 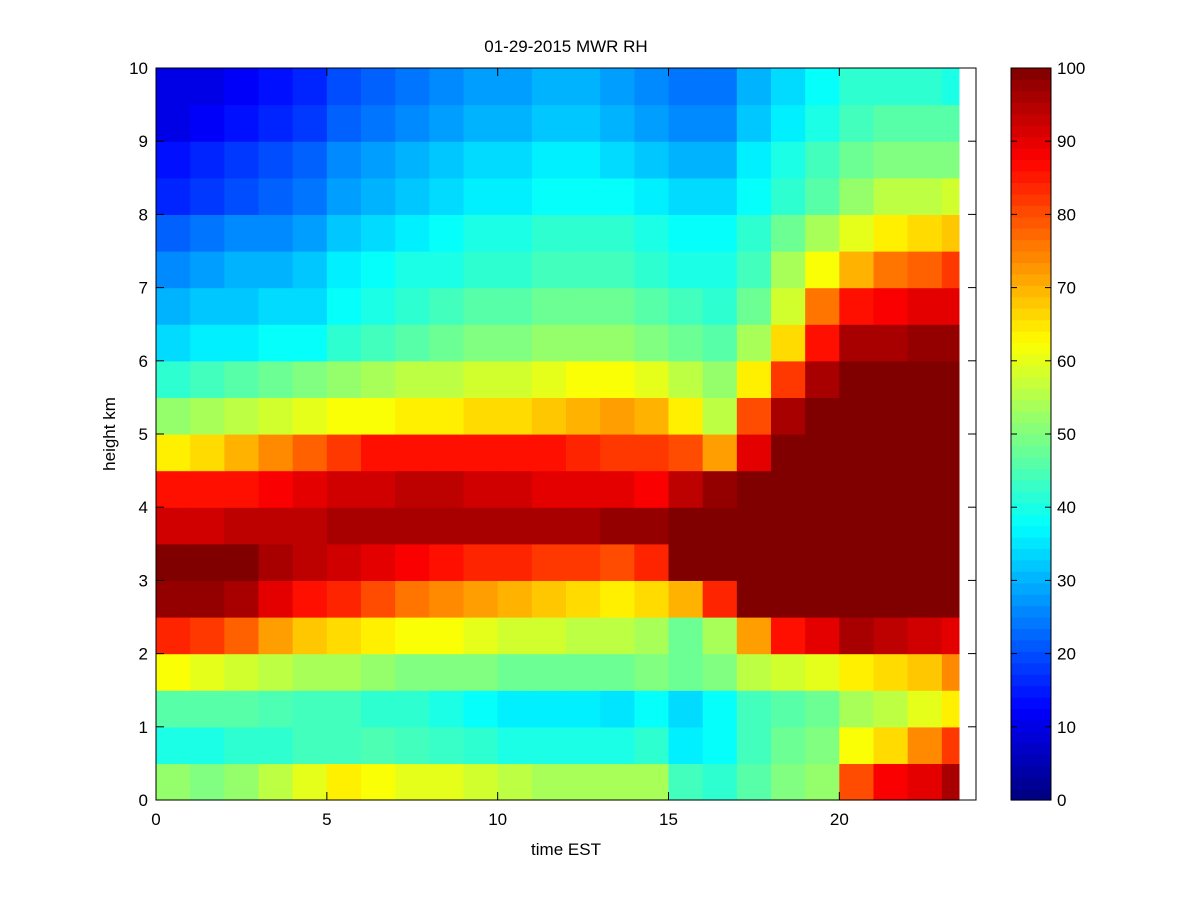 What do you see at coordinates (566, 849) in the screenshot?
I see `x-axis-label: time EST` at bounding box center [566, 849].